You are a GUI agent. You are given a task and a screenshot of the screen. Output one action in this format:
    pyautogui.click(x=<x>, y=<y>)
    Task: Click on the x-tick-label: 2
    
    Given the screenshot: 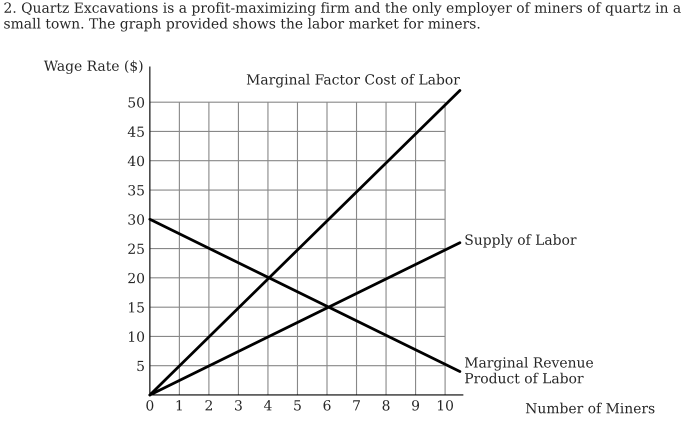 What is the action you would take?
    pyautogui.click(x=208, y=405)
    